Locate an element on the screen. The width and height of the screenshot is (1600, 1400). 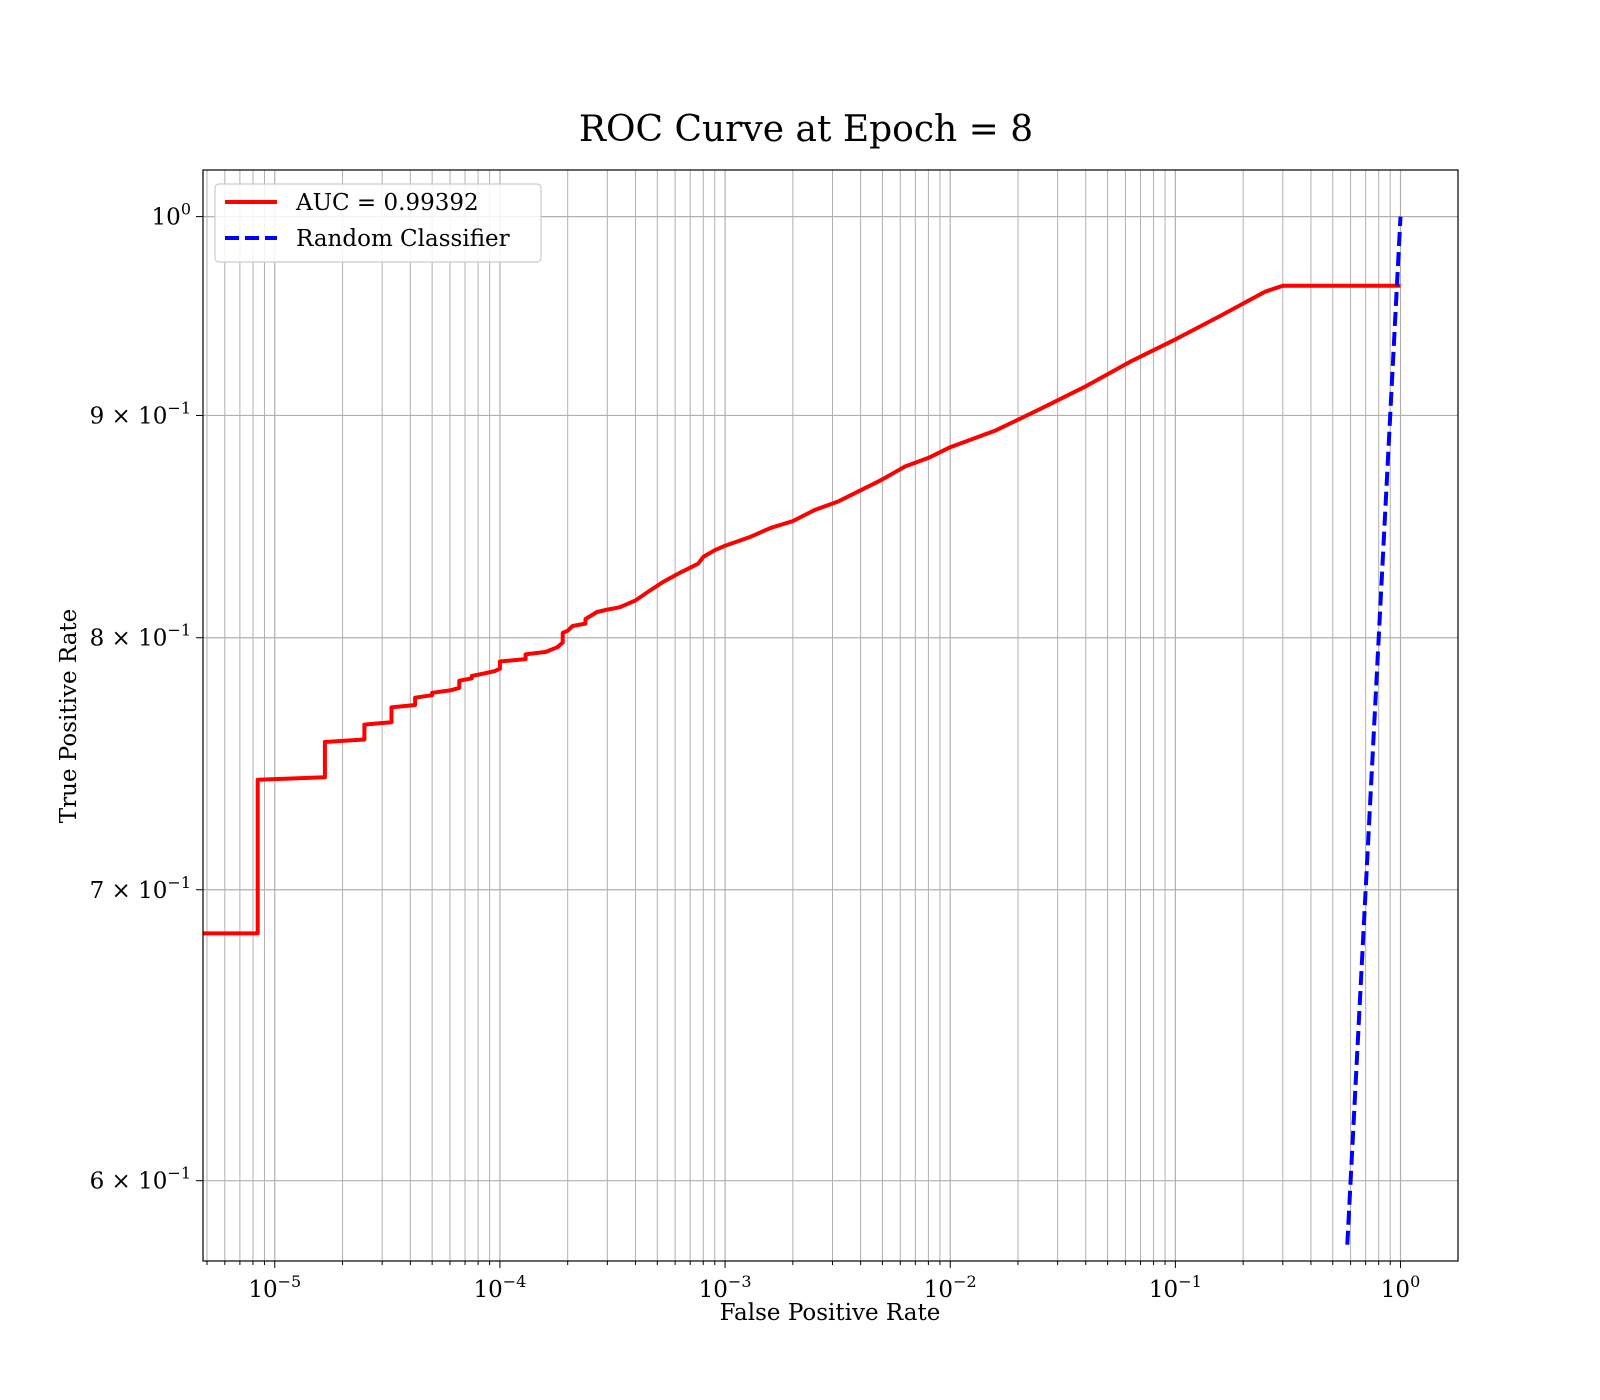
legend-box is located at coordinates (378, 223).